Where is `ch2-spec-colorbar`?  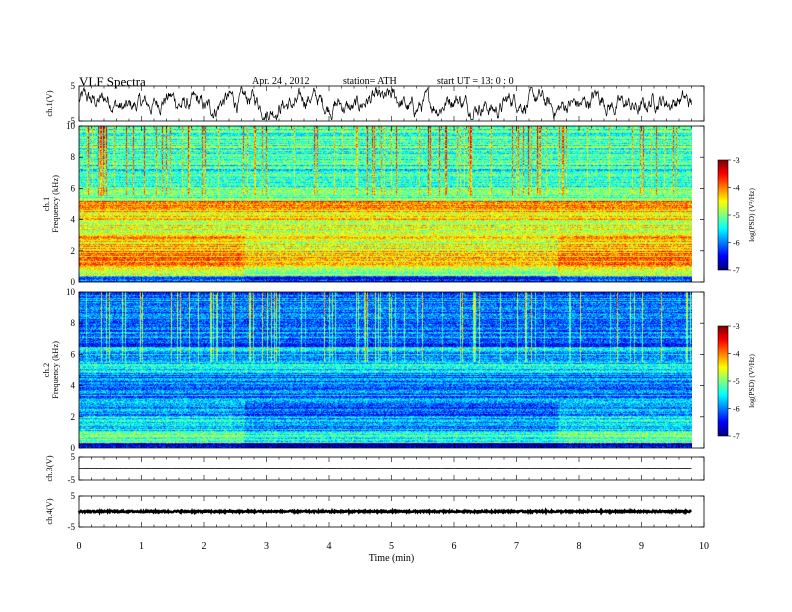
ch2-spec-colorbar is located at coordinates (723, 381).